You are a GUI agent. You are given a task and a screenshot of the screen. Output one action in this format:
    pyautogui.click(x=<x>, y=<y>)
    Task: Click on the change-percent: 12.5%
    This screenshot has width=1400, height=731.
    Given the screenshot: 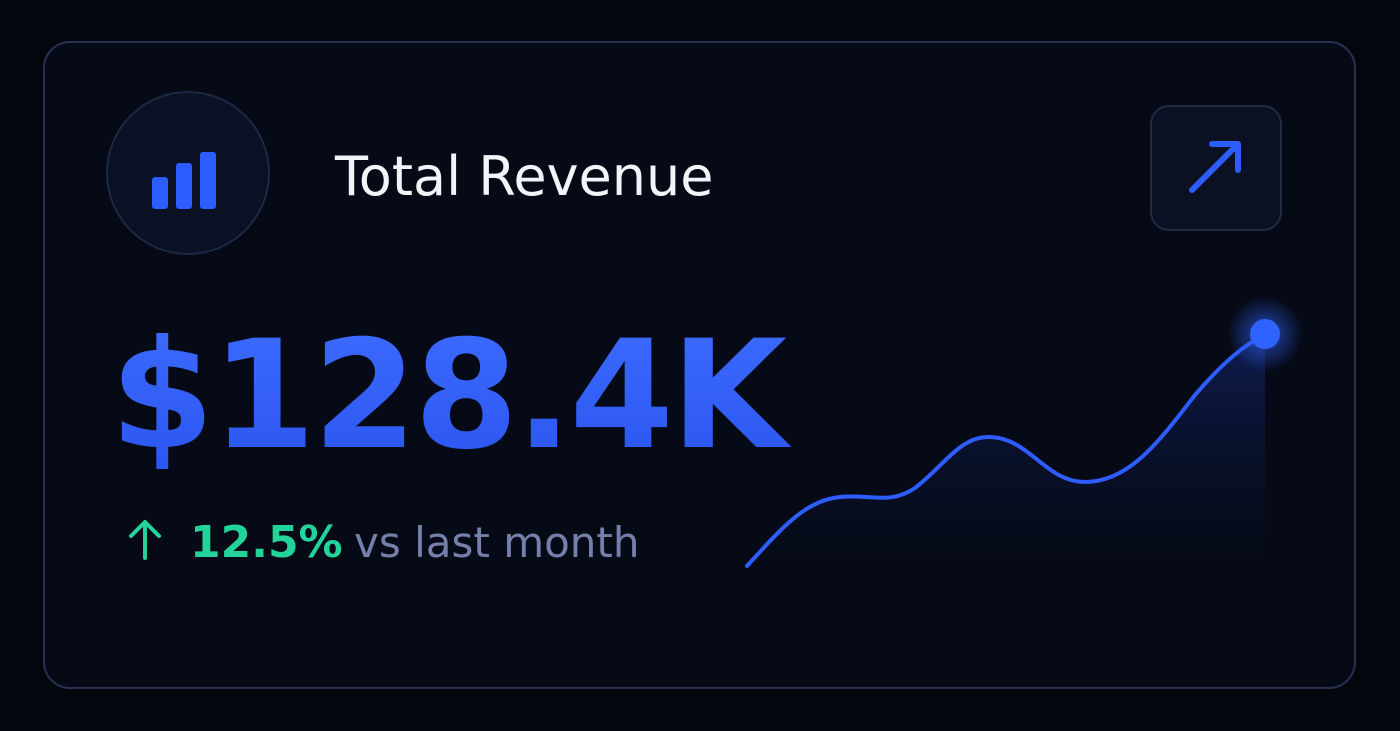 What is the action you would take?
    pyautogui.click(x=266, y=542)
    